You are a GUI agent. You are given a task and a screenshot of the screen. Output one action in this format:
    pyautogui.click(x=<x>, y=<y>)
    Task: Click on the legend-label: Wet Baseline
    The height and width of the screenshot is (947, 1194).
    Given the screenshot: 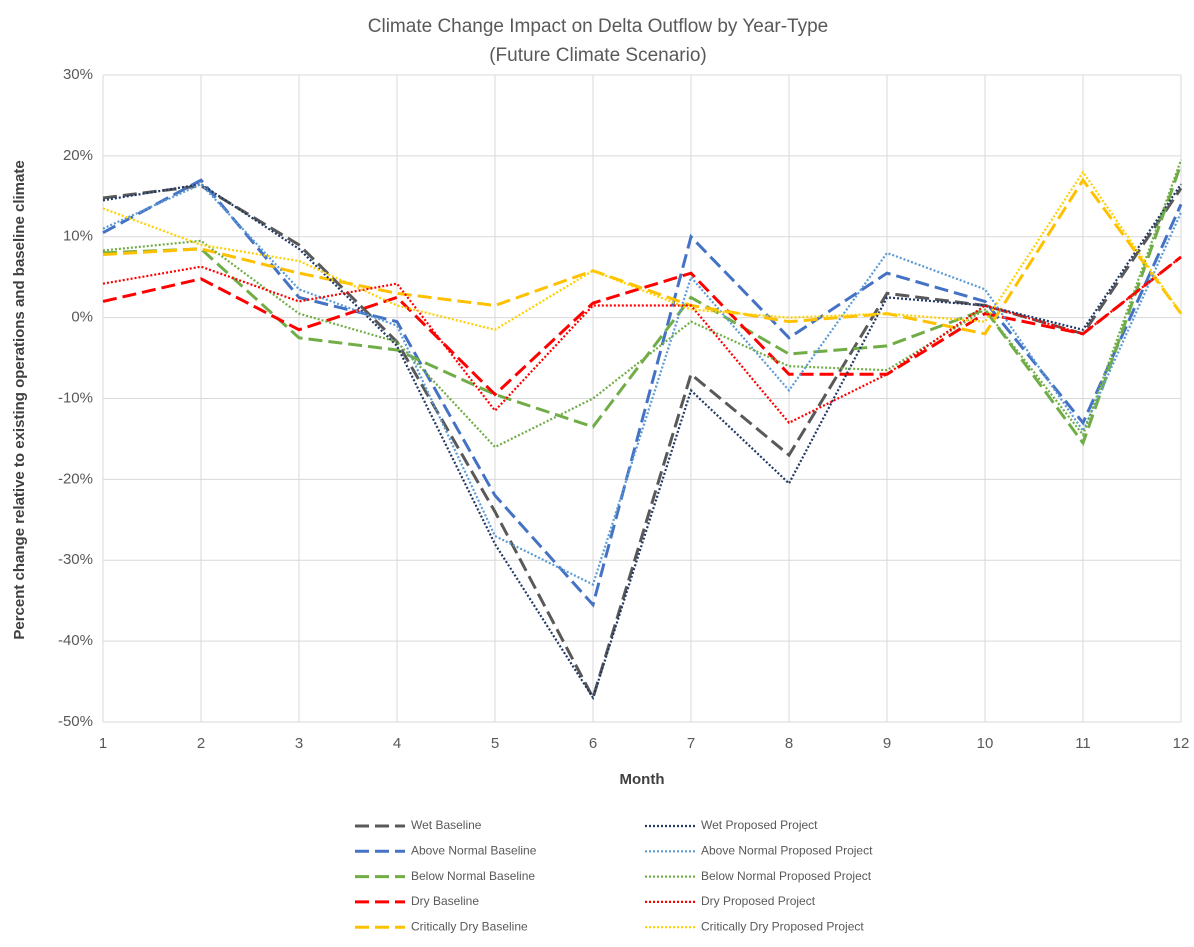 What is the action you would take?
    pyautogui.click(x=446, y=825)
    